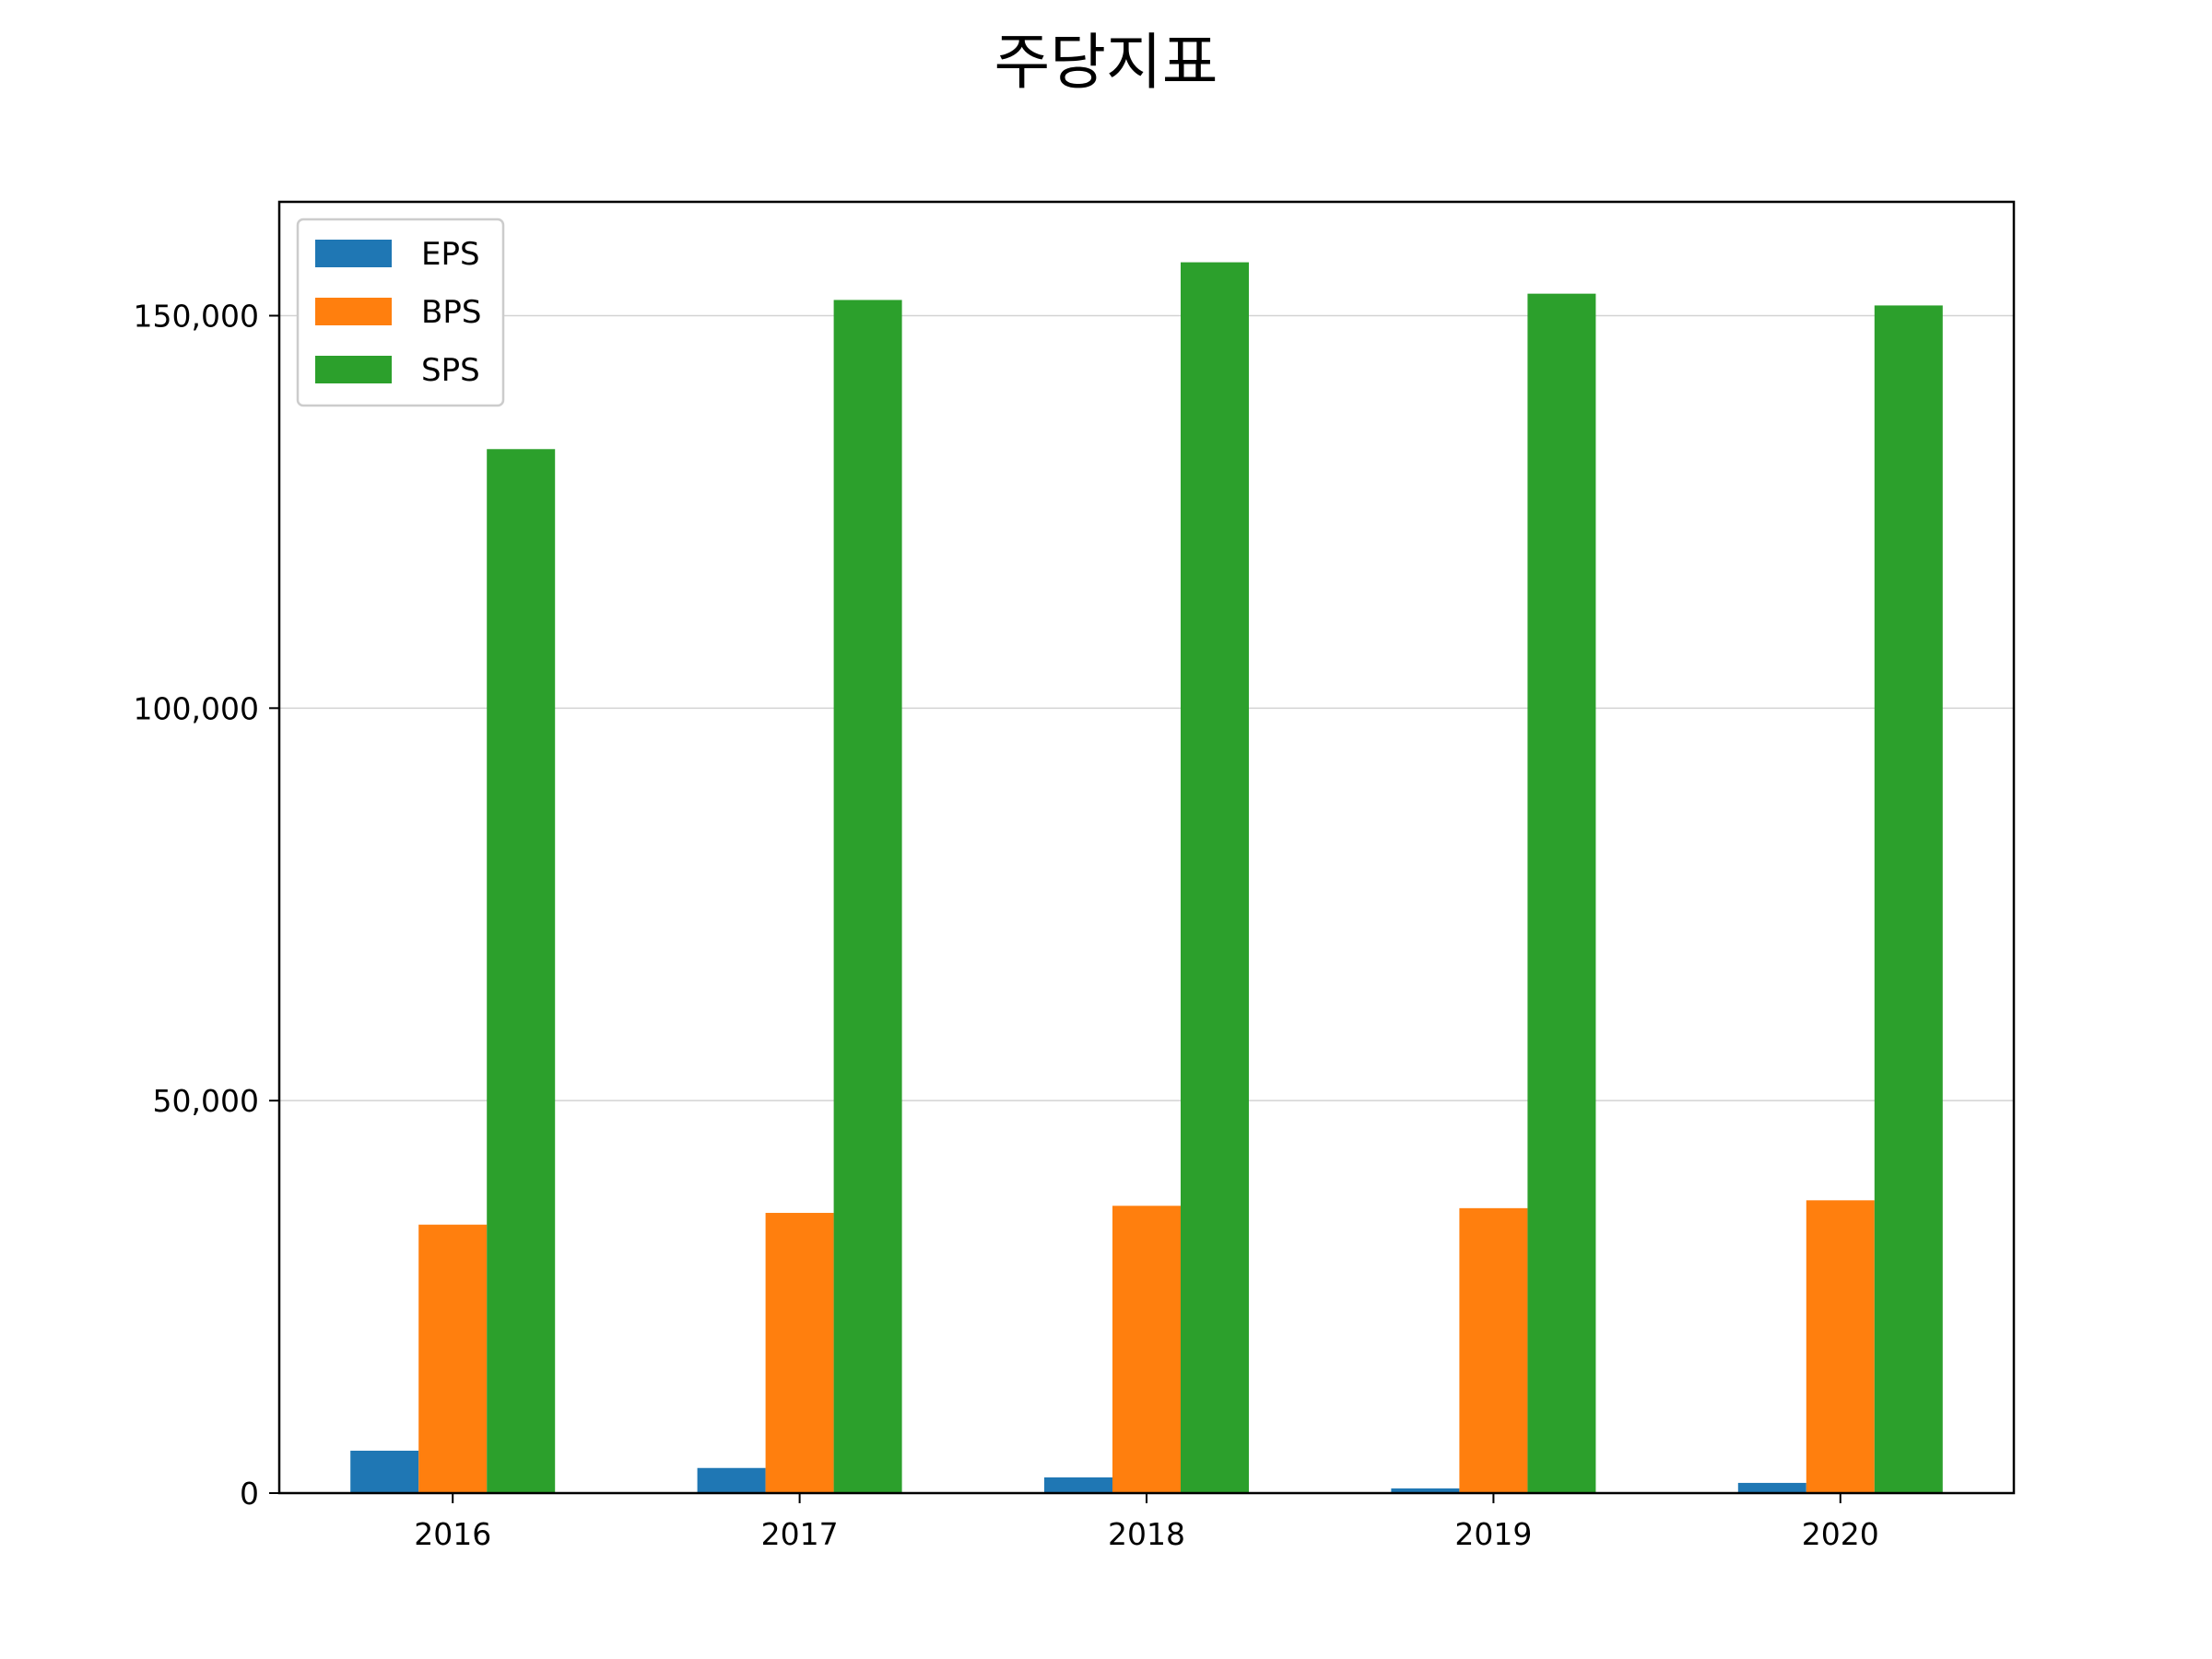 This screenshot has width=2212, height=1659. I want to click on legend-swatch-sps, so click(353, 369).